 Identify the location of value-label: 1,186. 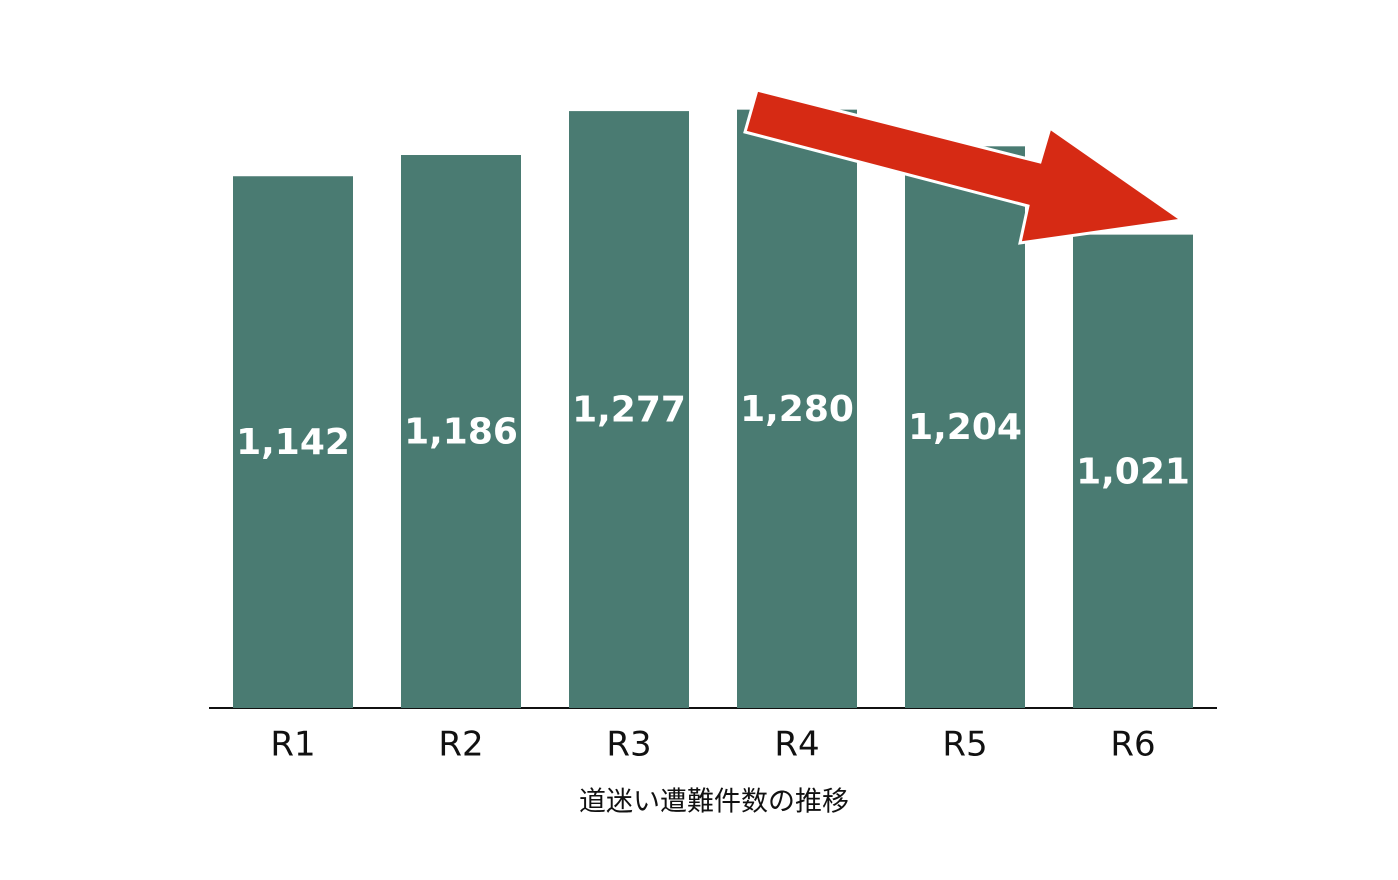
(461, 432).